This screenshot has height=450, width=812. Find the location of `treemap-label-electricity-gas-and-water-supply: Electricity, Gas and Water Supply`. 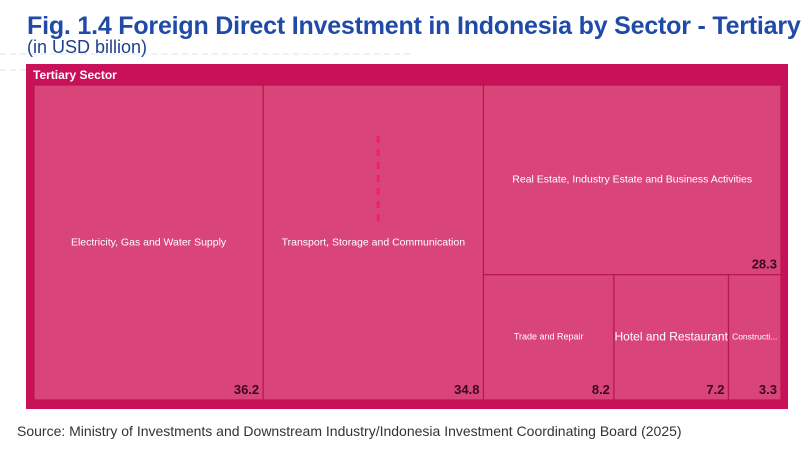

treemap-label-electricity-gas-and-water-supply: Electricity, Gas and Water Supply is located at coordinates (149, 242).